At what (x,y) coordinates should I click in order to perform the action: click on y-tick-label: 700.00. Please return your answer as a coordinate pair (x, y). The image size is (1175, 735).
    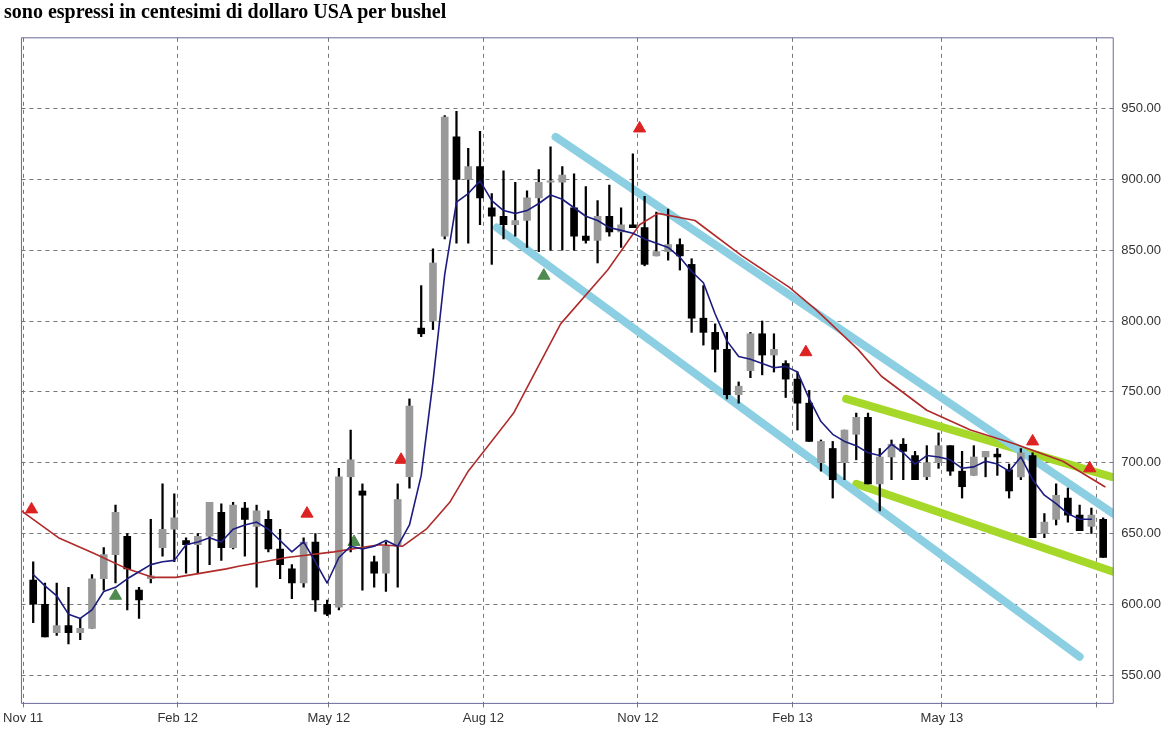
    Looking at the image, I should click on (1141, 462).